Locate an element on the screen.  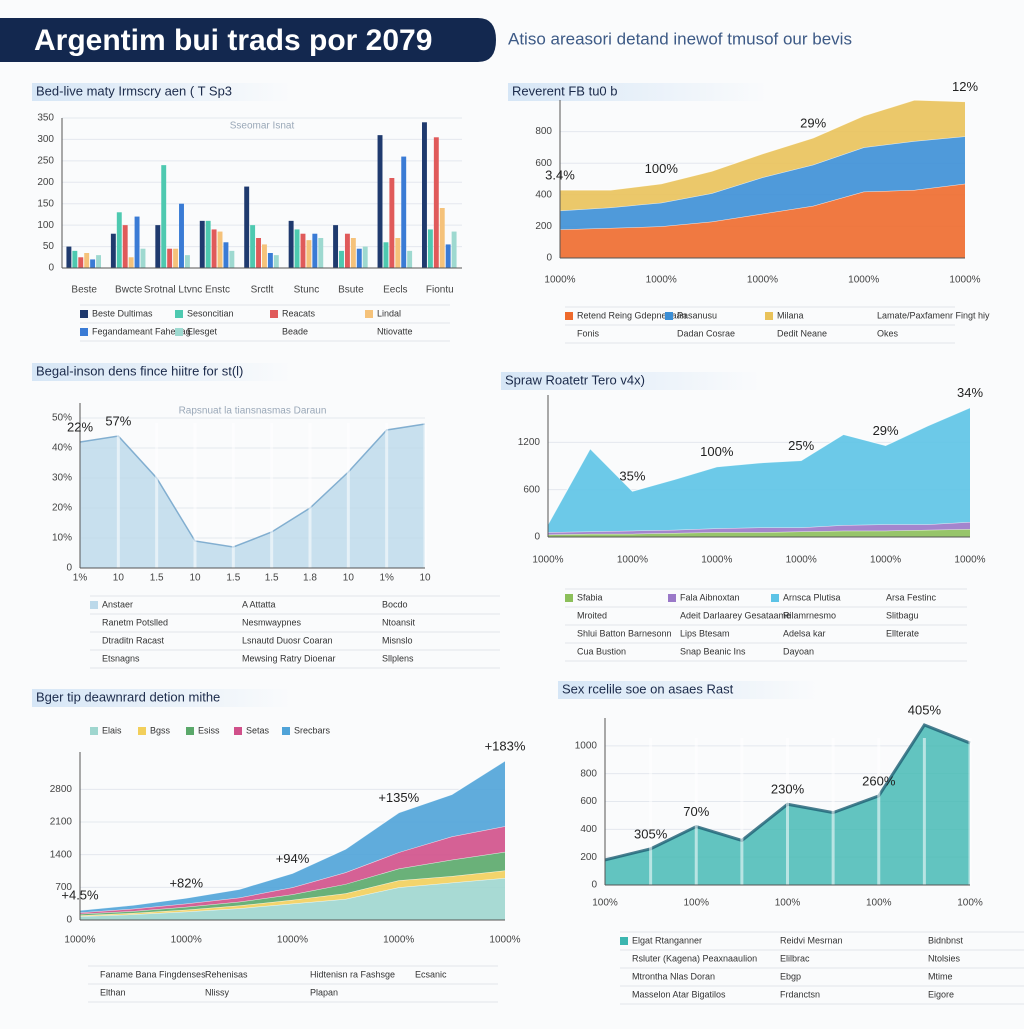
legend-label: Mtrontha Nlas Doran is located at coordinates (673, 976).